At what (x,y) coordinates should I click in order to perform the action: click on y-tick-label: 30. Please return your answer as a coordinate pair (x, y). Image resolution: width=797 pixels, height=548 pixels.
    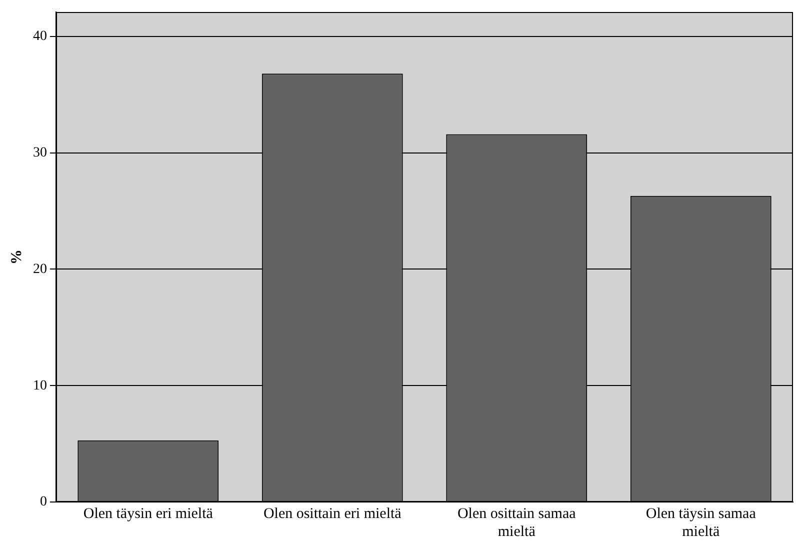
    Looking at the image, I should click on (40, 153).